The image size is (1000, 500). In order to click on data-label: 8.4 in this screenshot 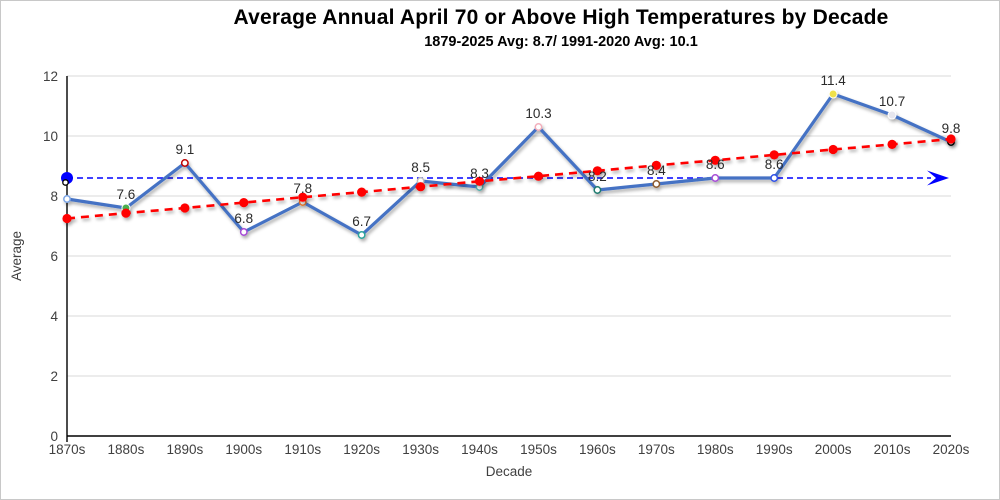, I will do `click(656, 170)`.